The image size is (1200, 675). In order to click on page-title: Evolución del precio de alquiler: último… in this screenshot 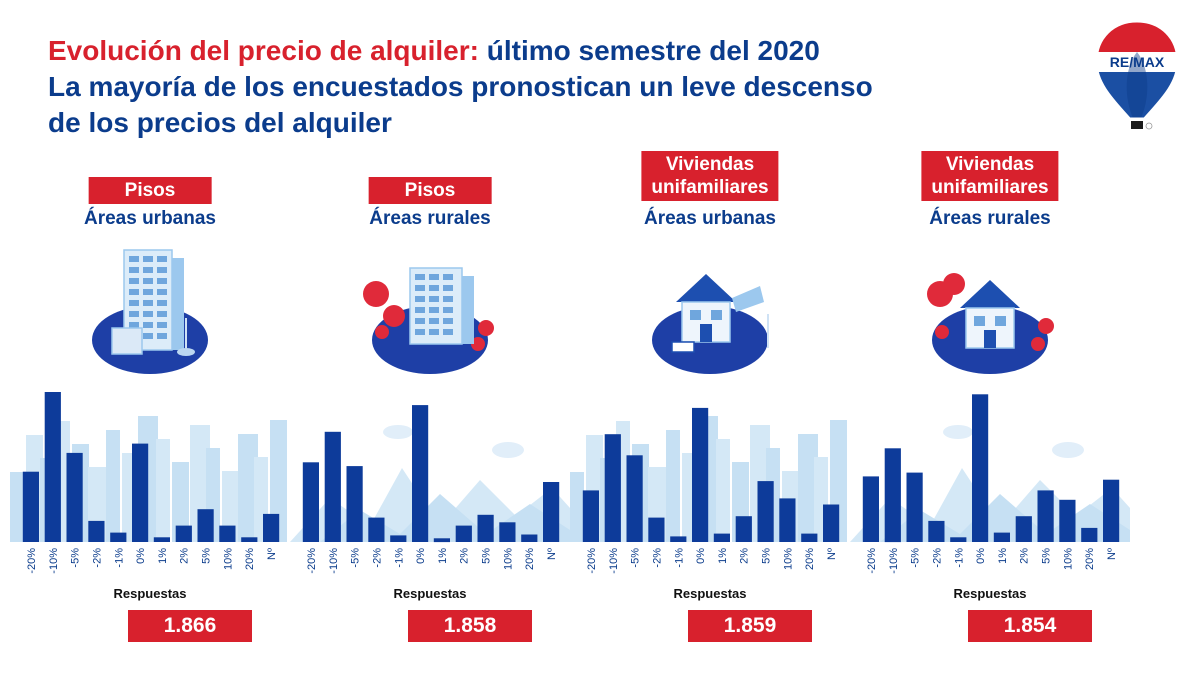, I will do `click(460, 87)`.